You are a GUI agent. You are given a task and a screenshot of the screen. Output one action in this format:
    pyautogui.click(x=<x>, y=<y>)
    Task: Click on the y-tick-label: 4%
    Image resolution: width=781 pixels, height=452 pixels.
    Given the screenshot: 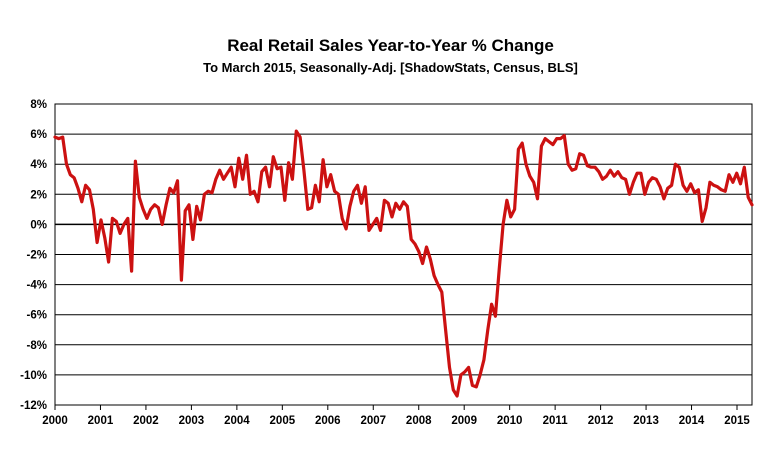 What is the action you would take?
    pyautogui.click(x=38, y=165)
    